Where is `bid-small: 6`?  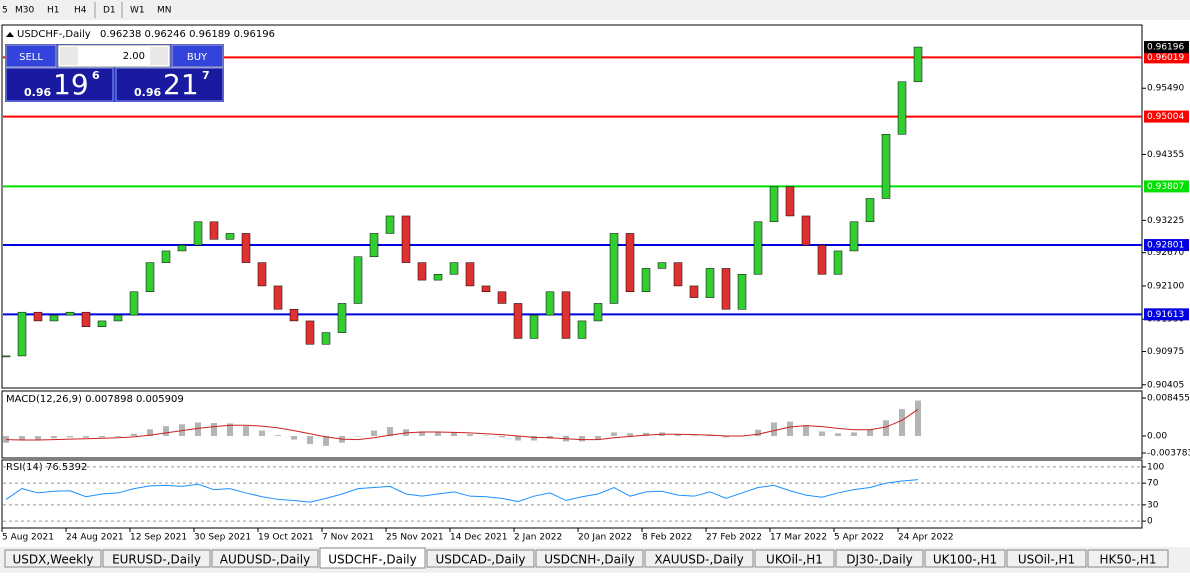
bid-small: 6 is located at coordinates (96, 75).